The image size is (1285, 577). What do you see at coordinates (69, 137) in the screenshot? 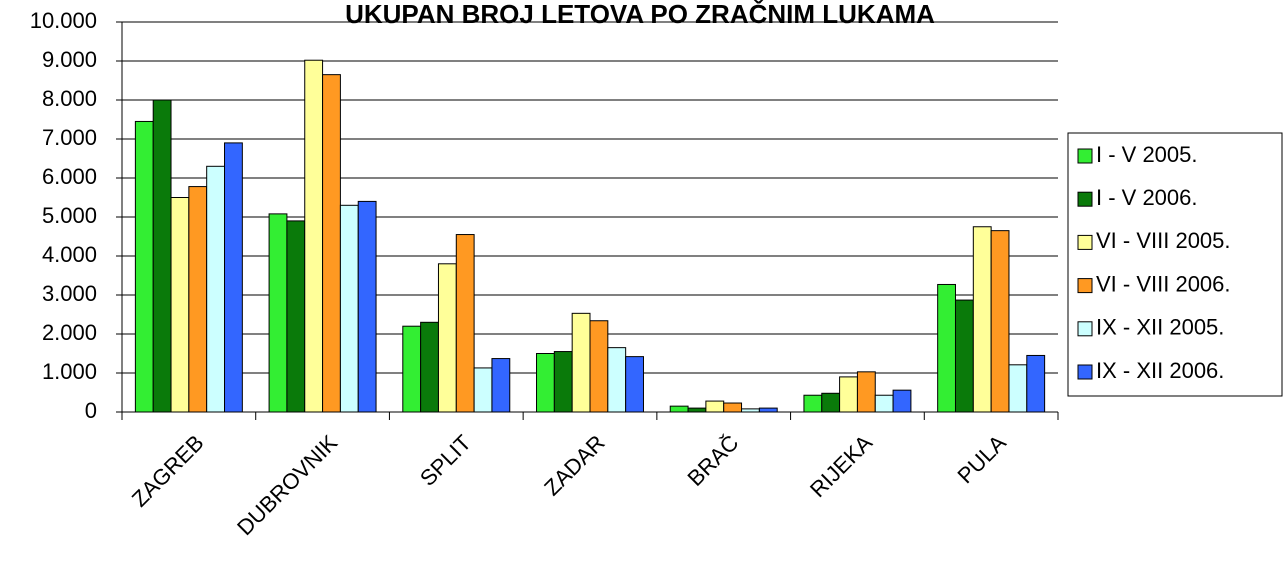
I see `y-tick-label: 7.000` at bounding box center [69, 137].